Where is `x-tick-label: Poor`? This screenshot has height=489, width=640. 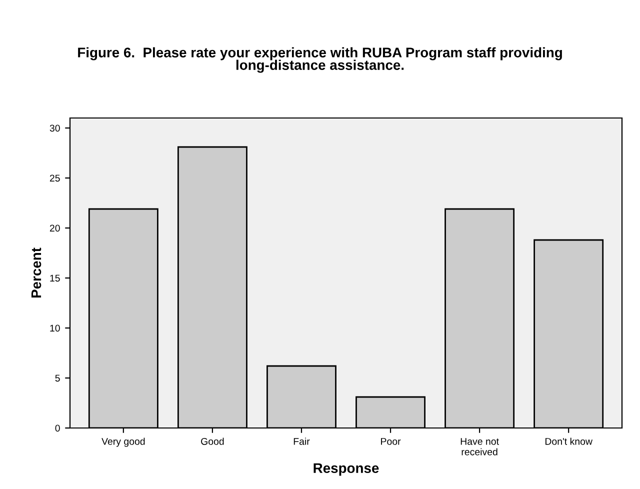 x-tick-label: Poor is located at coordinates (391, 441).